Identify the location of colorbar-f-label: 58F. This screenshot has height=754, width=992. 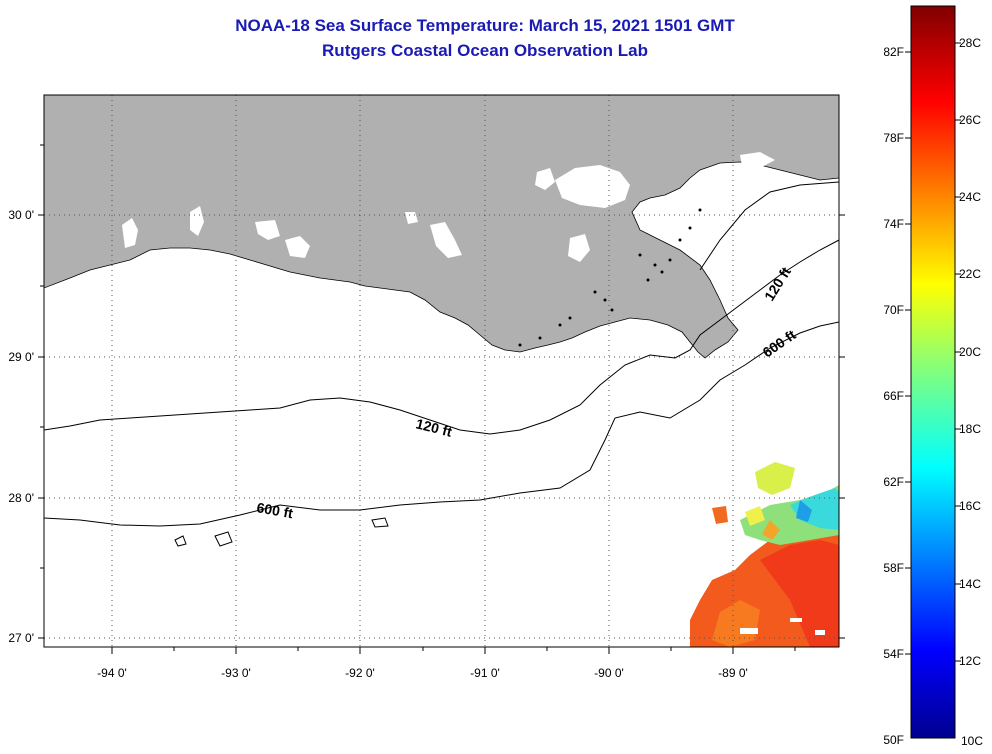
(893, 568).